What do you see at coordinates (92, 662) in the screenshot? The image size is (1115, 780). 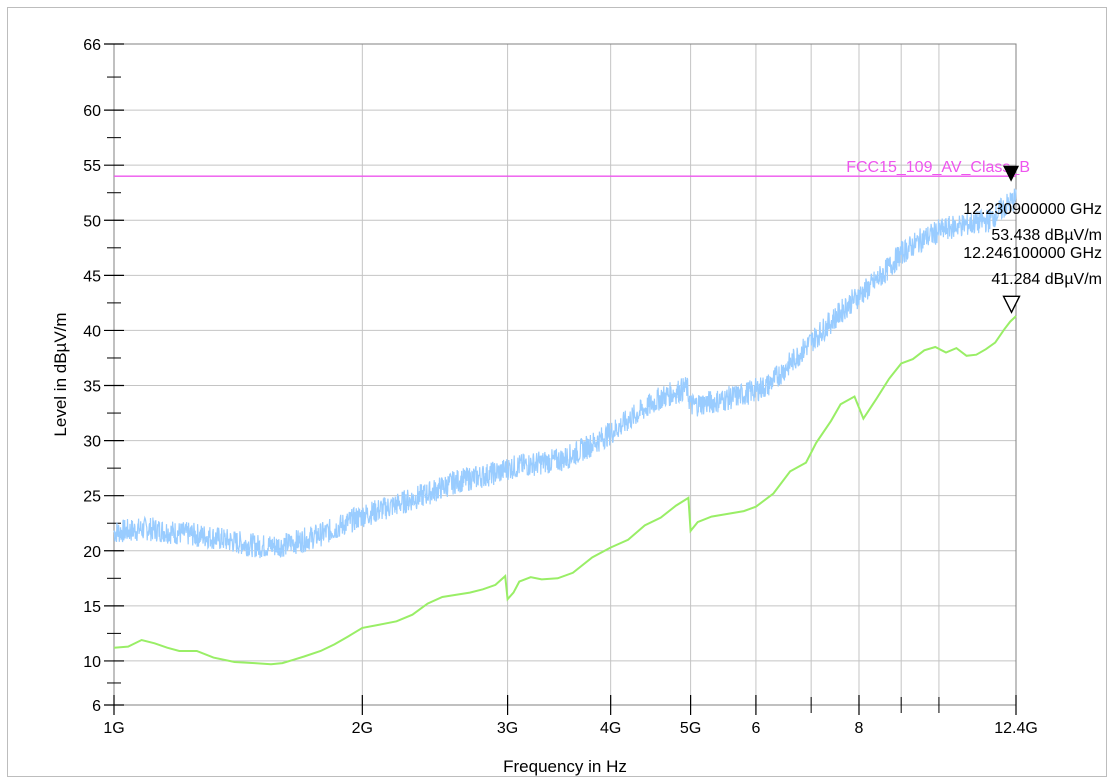 I see `y-tick-label: 10` at bounding box center [92, 662].